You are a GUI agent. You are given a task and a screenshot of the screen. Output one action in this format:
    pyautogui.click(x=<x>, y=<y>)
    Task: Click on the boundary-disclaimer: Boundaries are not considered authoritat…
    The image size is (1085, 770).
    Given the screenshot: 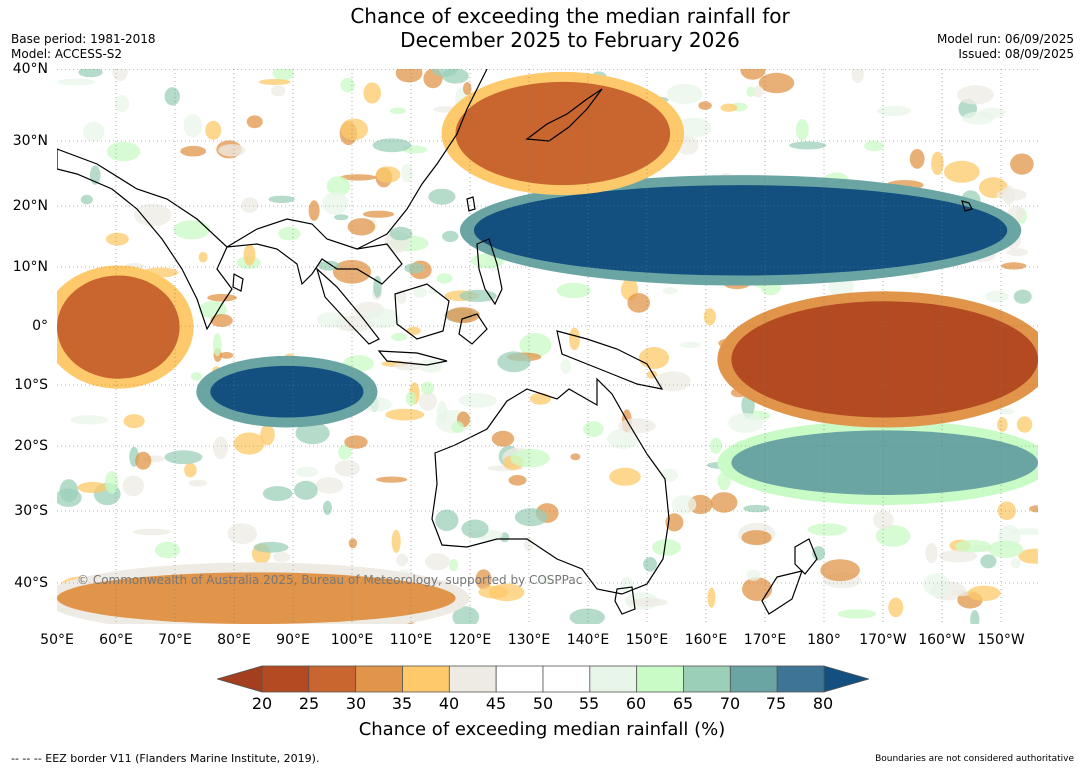 What is the action you would take?
    pyautogui.click(x=974, y=759)
    